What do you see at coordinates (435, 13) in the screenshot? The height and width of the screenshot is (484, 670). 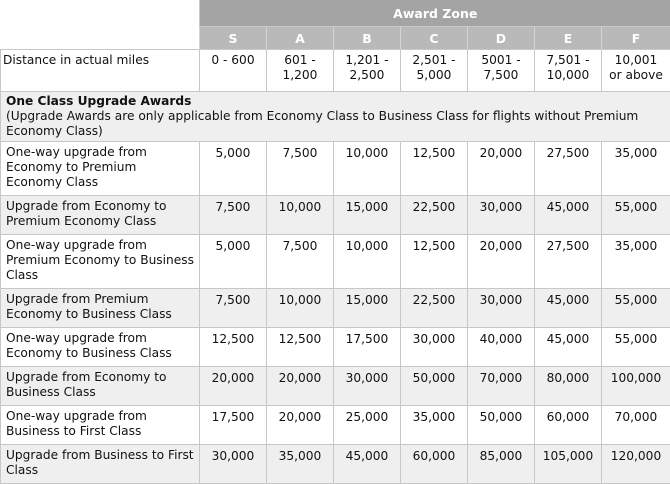 I see `award-zone-header: Award Zone` at bounding box center [435, 13].